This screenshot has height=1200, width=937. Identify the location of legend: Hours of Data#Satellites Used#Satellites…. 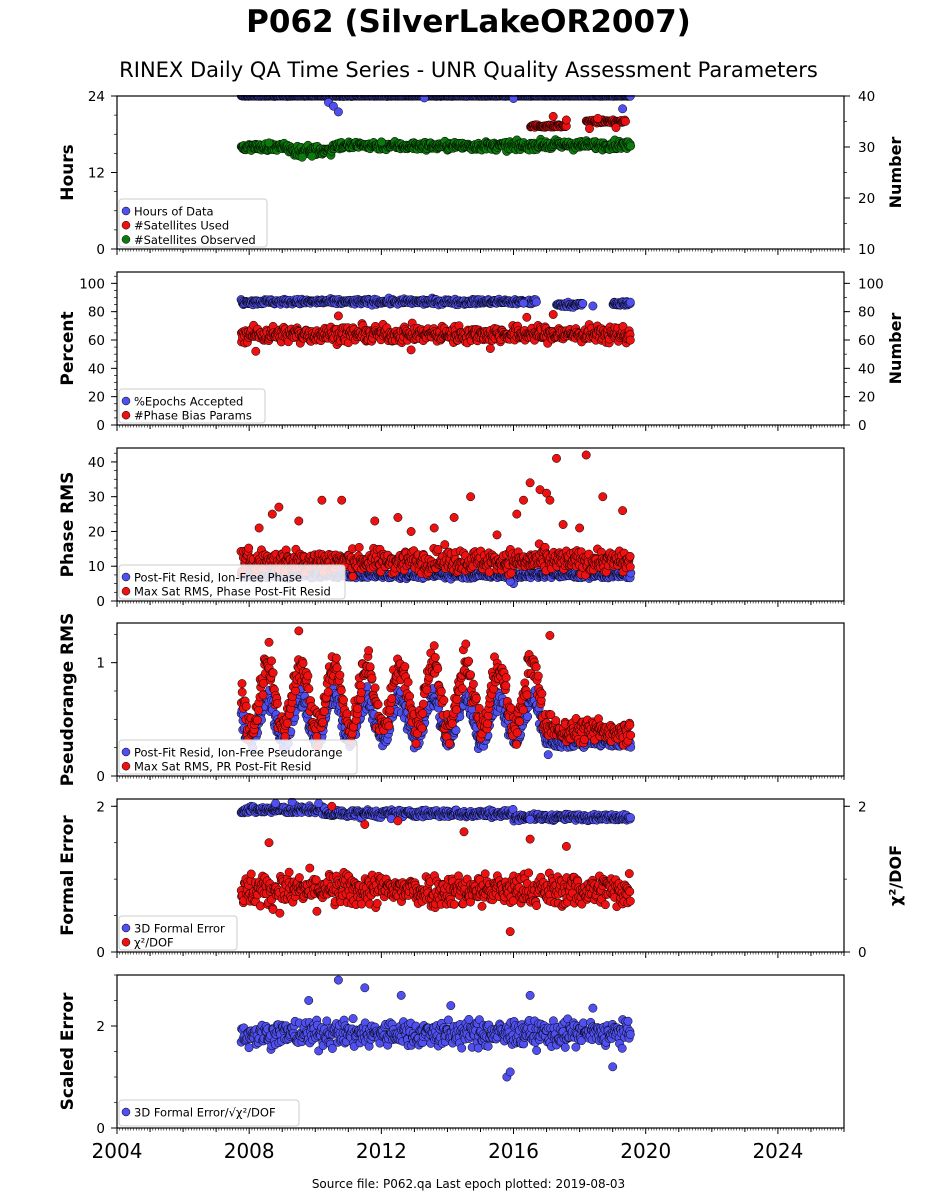
(193, 223).